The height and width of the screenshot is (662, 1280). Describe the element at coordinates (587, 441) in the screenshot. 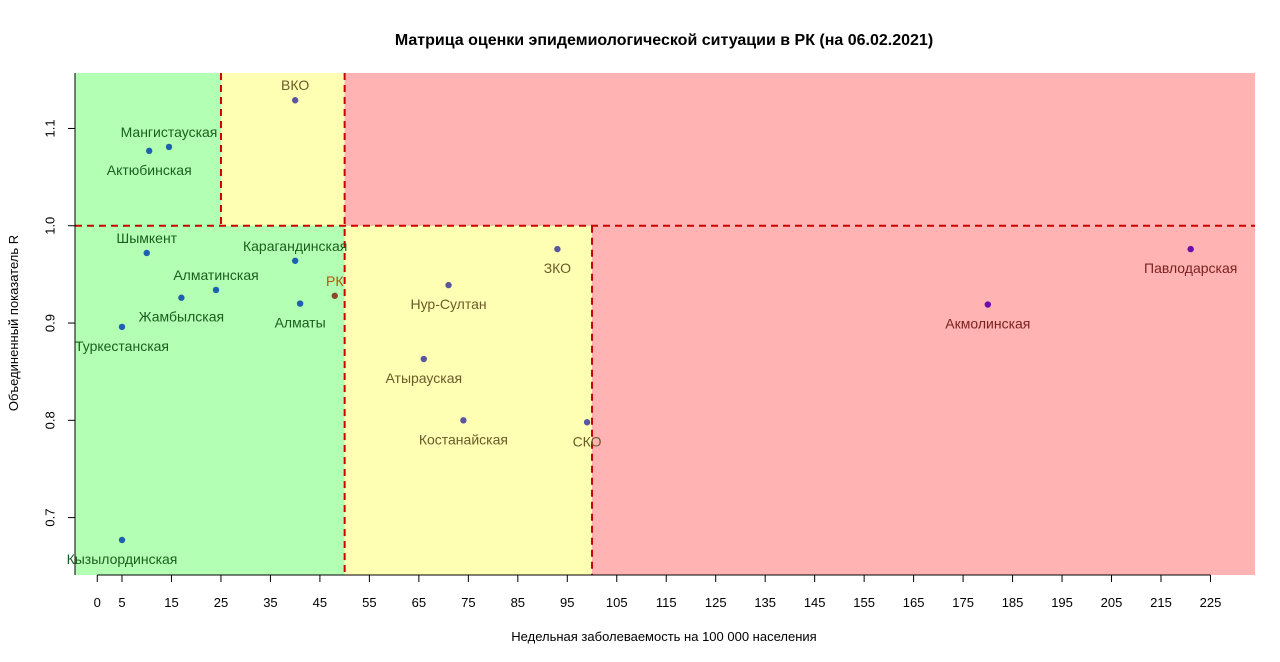

I see `point-label: СКО` at that location.